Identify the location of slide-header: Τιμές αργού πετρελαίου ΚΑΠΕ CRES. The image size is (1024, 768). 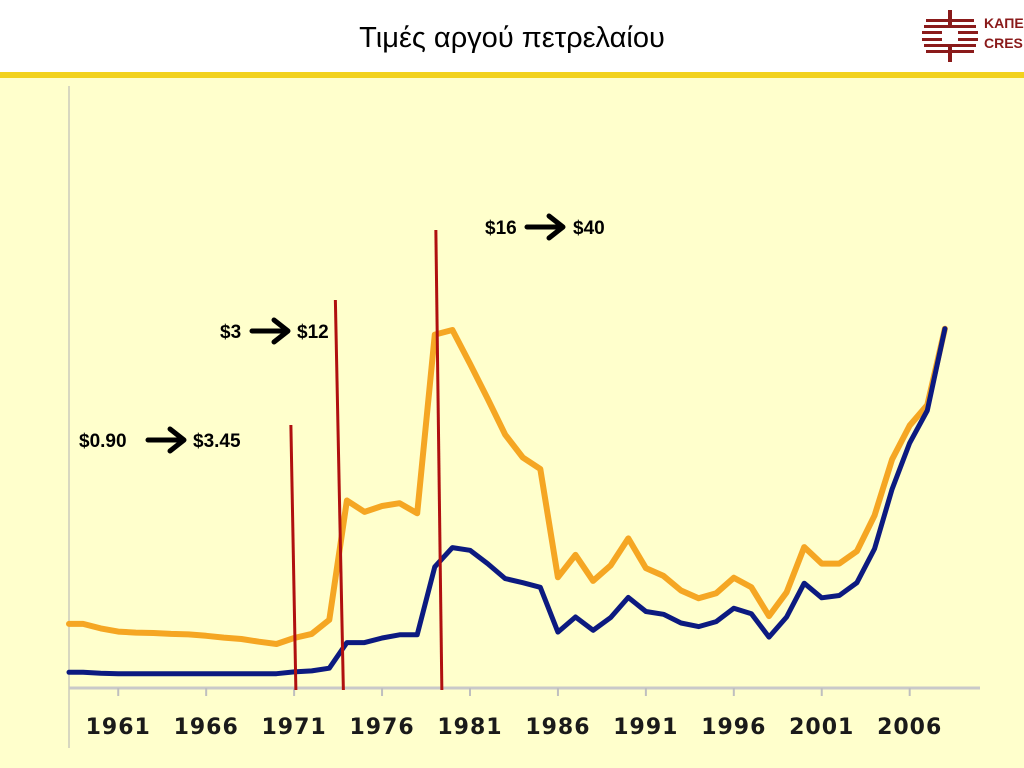
(512, 39).